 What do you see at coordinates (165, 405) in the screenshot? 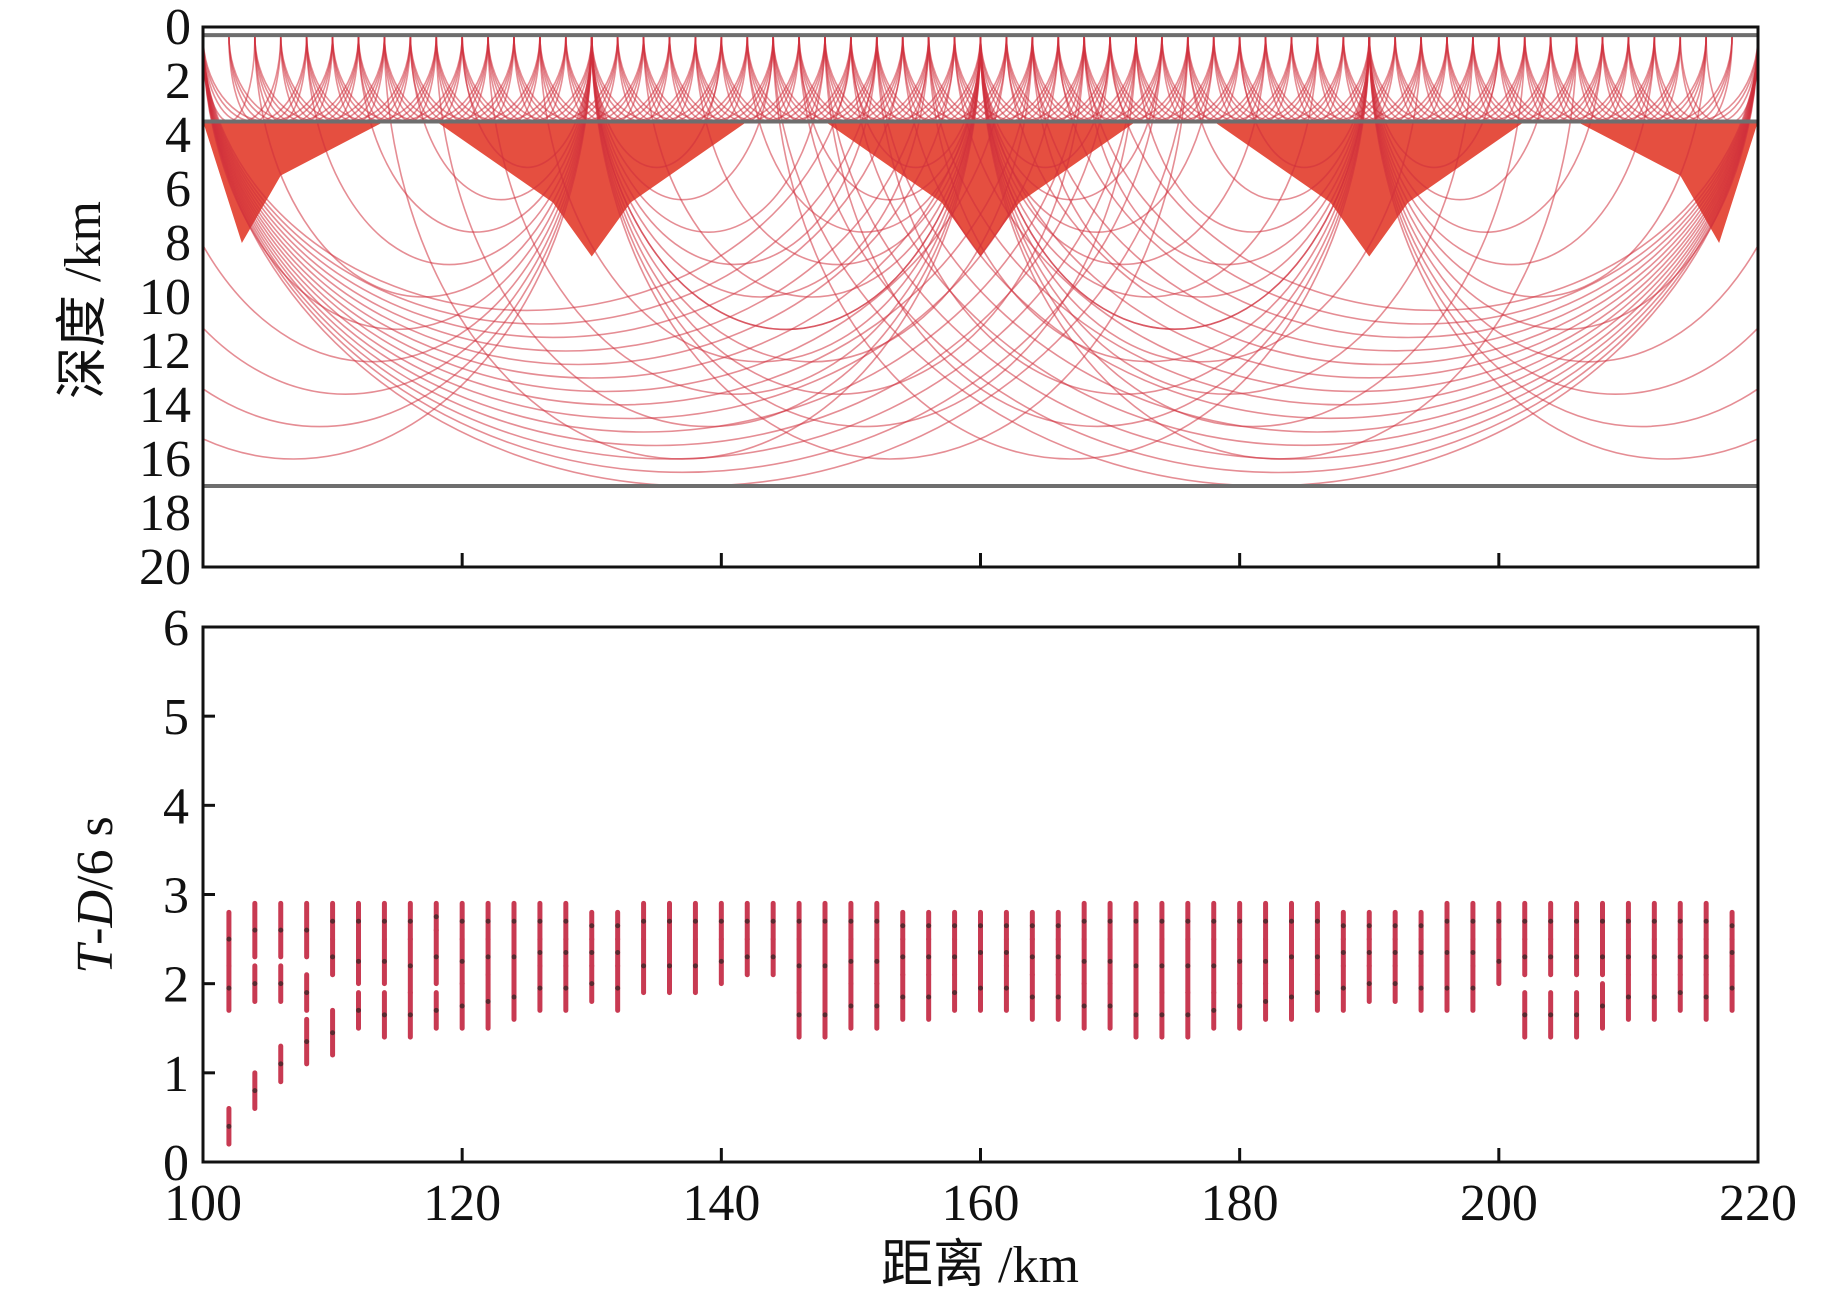
I see `top-y-tick-label: 14` at bounding box center [165, 405].